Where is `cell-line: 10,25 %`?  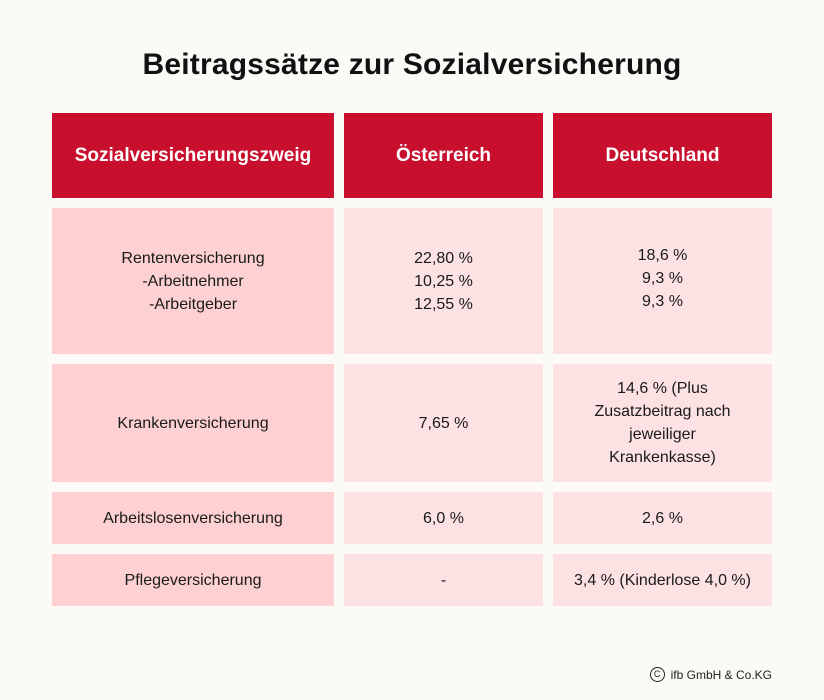
cell-line: 10,25 % is located at coordinates (443, 281).